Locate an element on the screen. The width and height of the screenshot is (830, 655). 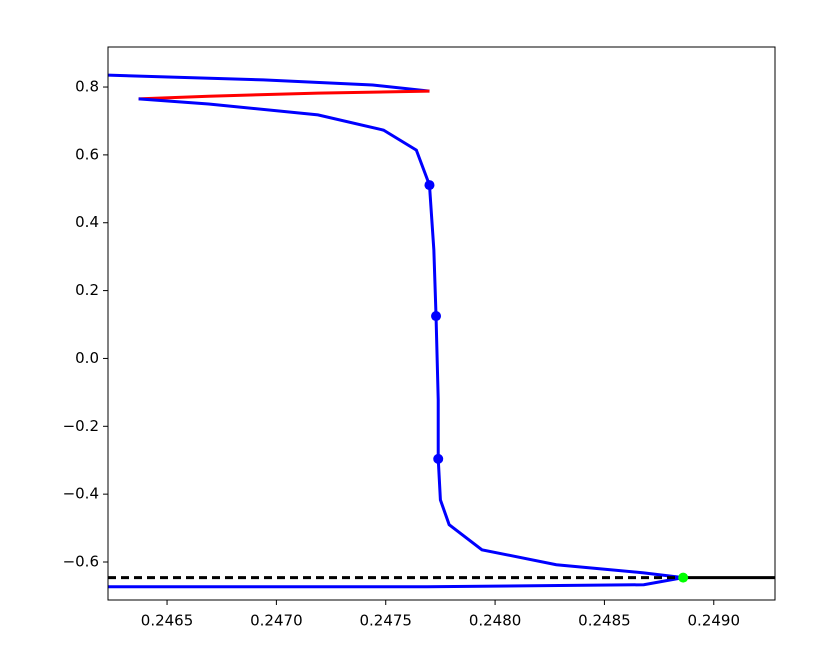
x-tick-label: 0.2475 is located at coordinates (385, 621).